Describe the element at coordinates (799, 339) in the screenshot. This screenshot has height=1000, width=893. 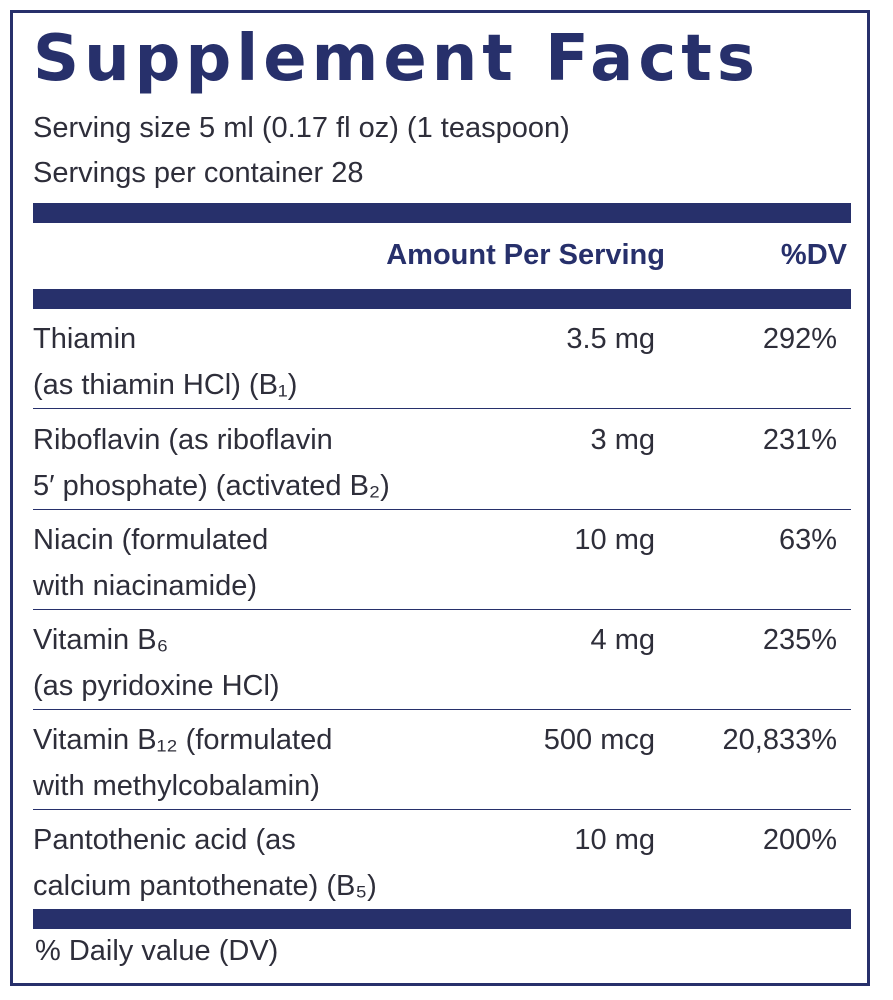
I see `nutrient-dv: 292%` at that location.